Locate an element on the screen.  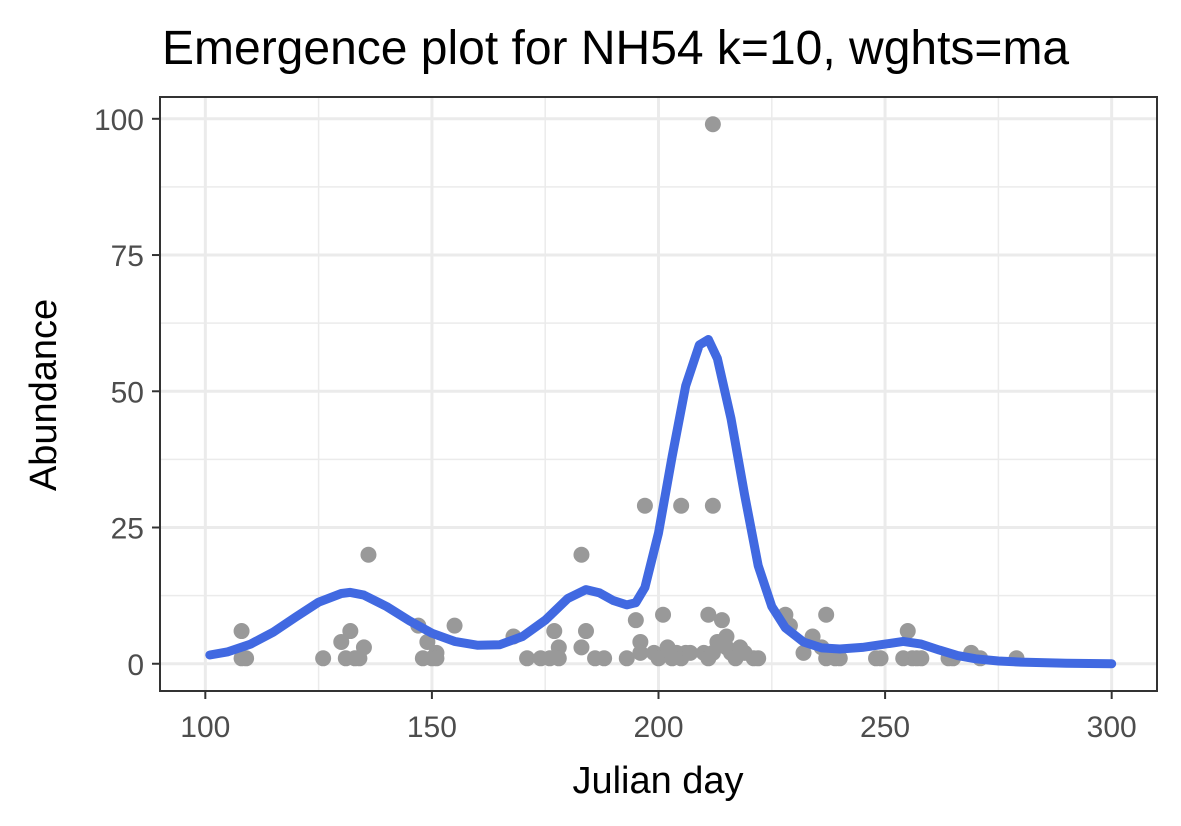
x-tick-label: 150 is located at coordinates (432, 727).